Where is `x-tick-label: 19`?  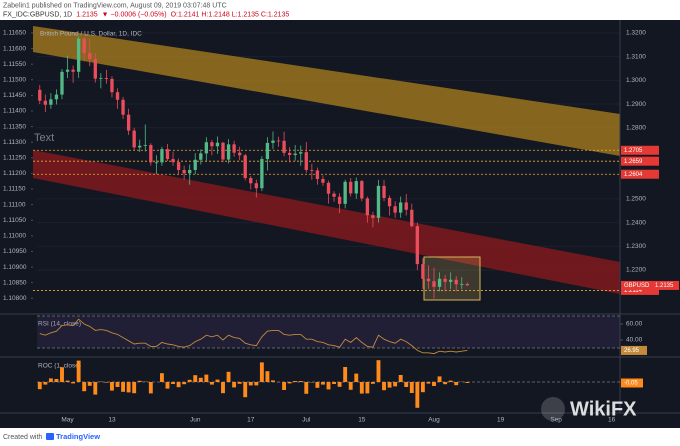
x-tick-label: 19 is located at coordinates (501, 420).